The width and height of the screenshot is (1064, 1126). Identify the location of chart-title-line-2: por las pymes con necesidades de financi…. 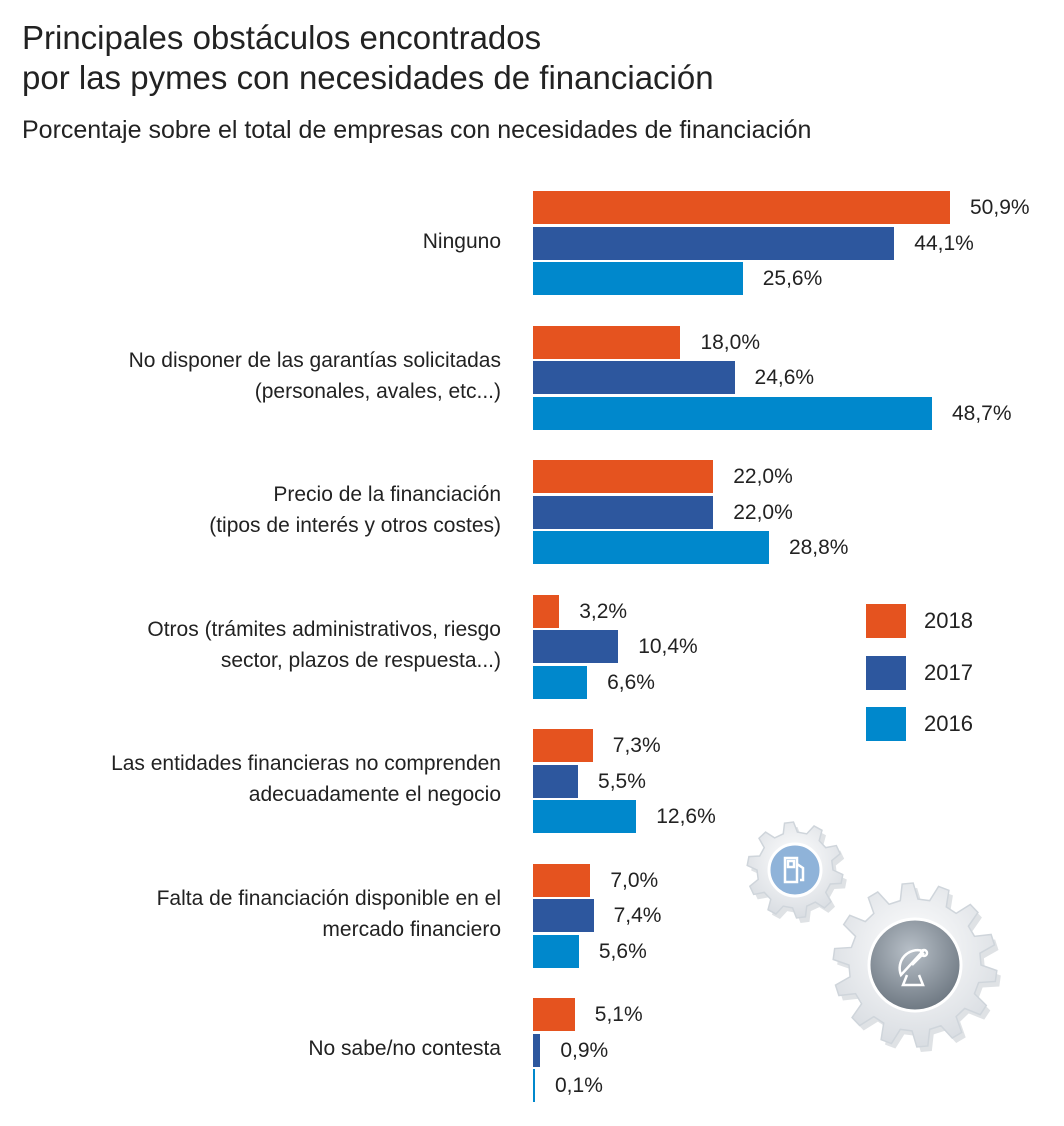
(368, 77).